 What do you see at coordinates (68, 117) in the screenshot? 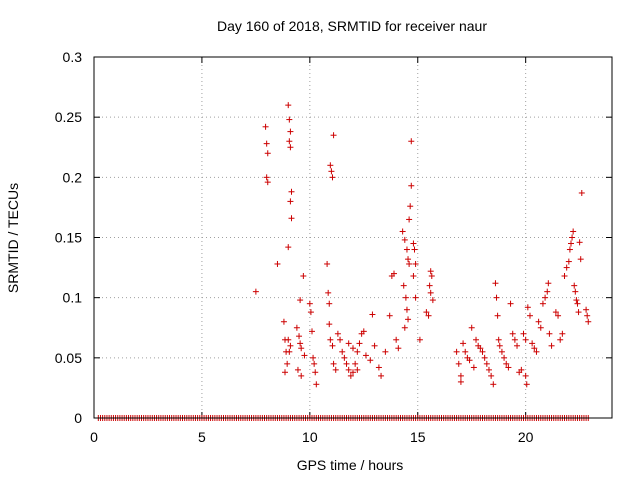
I see `y-tick-label: 0.25` at bounding box center [68, 117].